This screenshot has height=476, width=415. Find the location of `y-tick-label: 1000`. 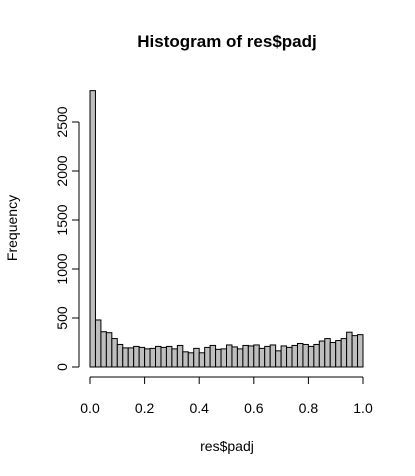

y-tick-label: 1000 is located at coordinates (62, 268).